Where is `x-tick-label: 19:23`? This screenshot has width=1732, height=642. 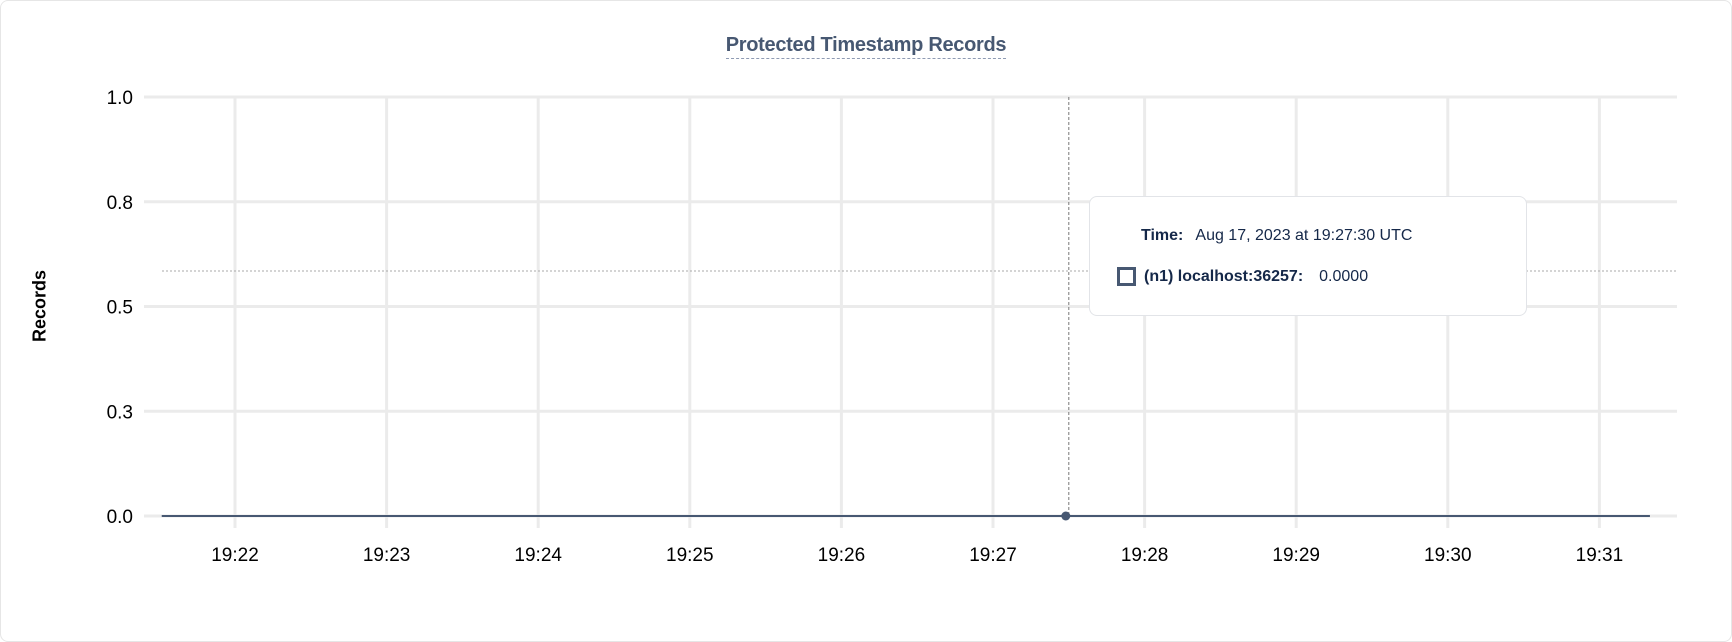 x-tick-label: 19:23 is located at coordinates (387, 555).